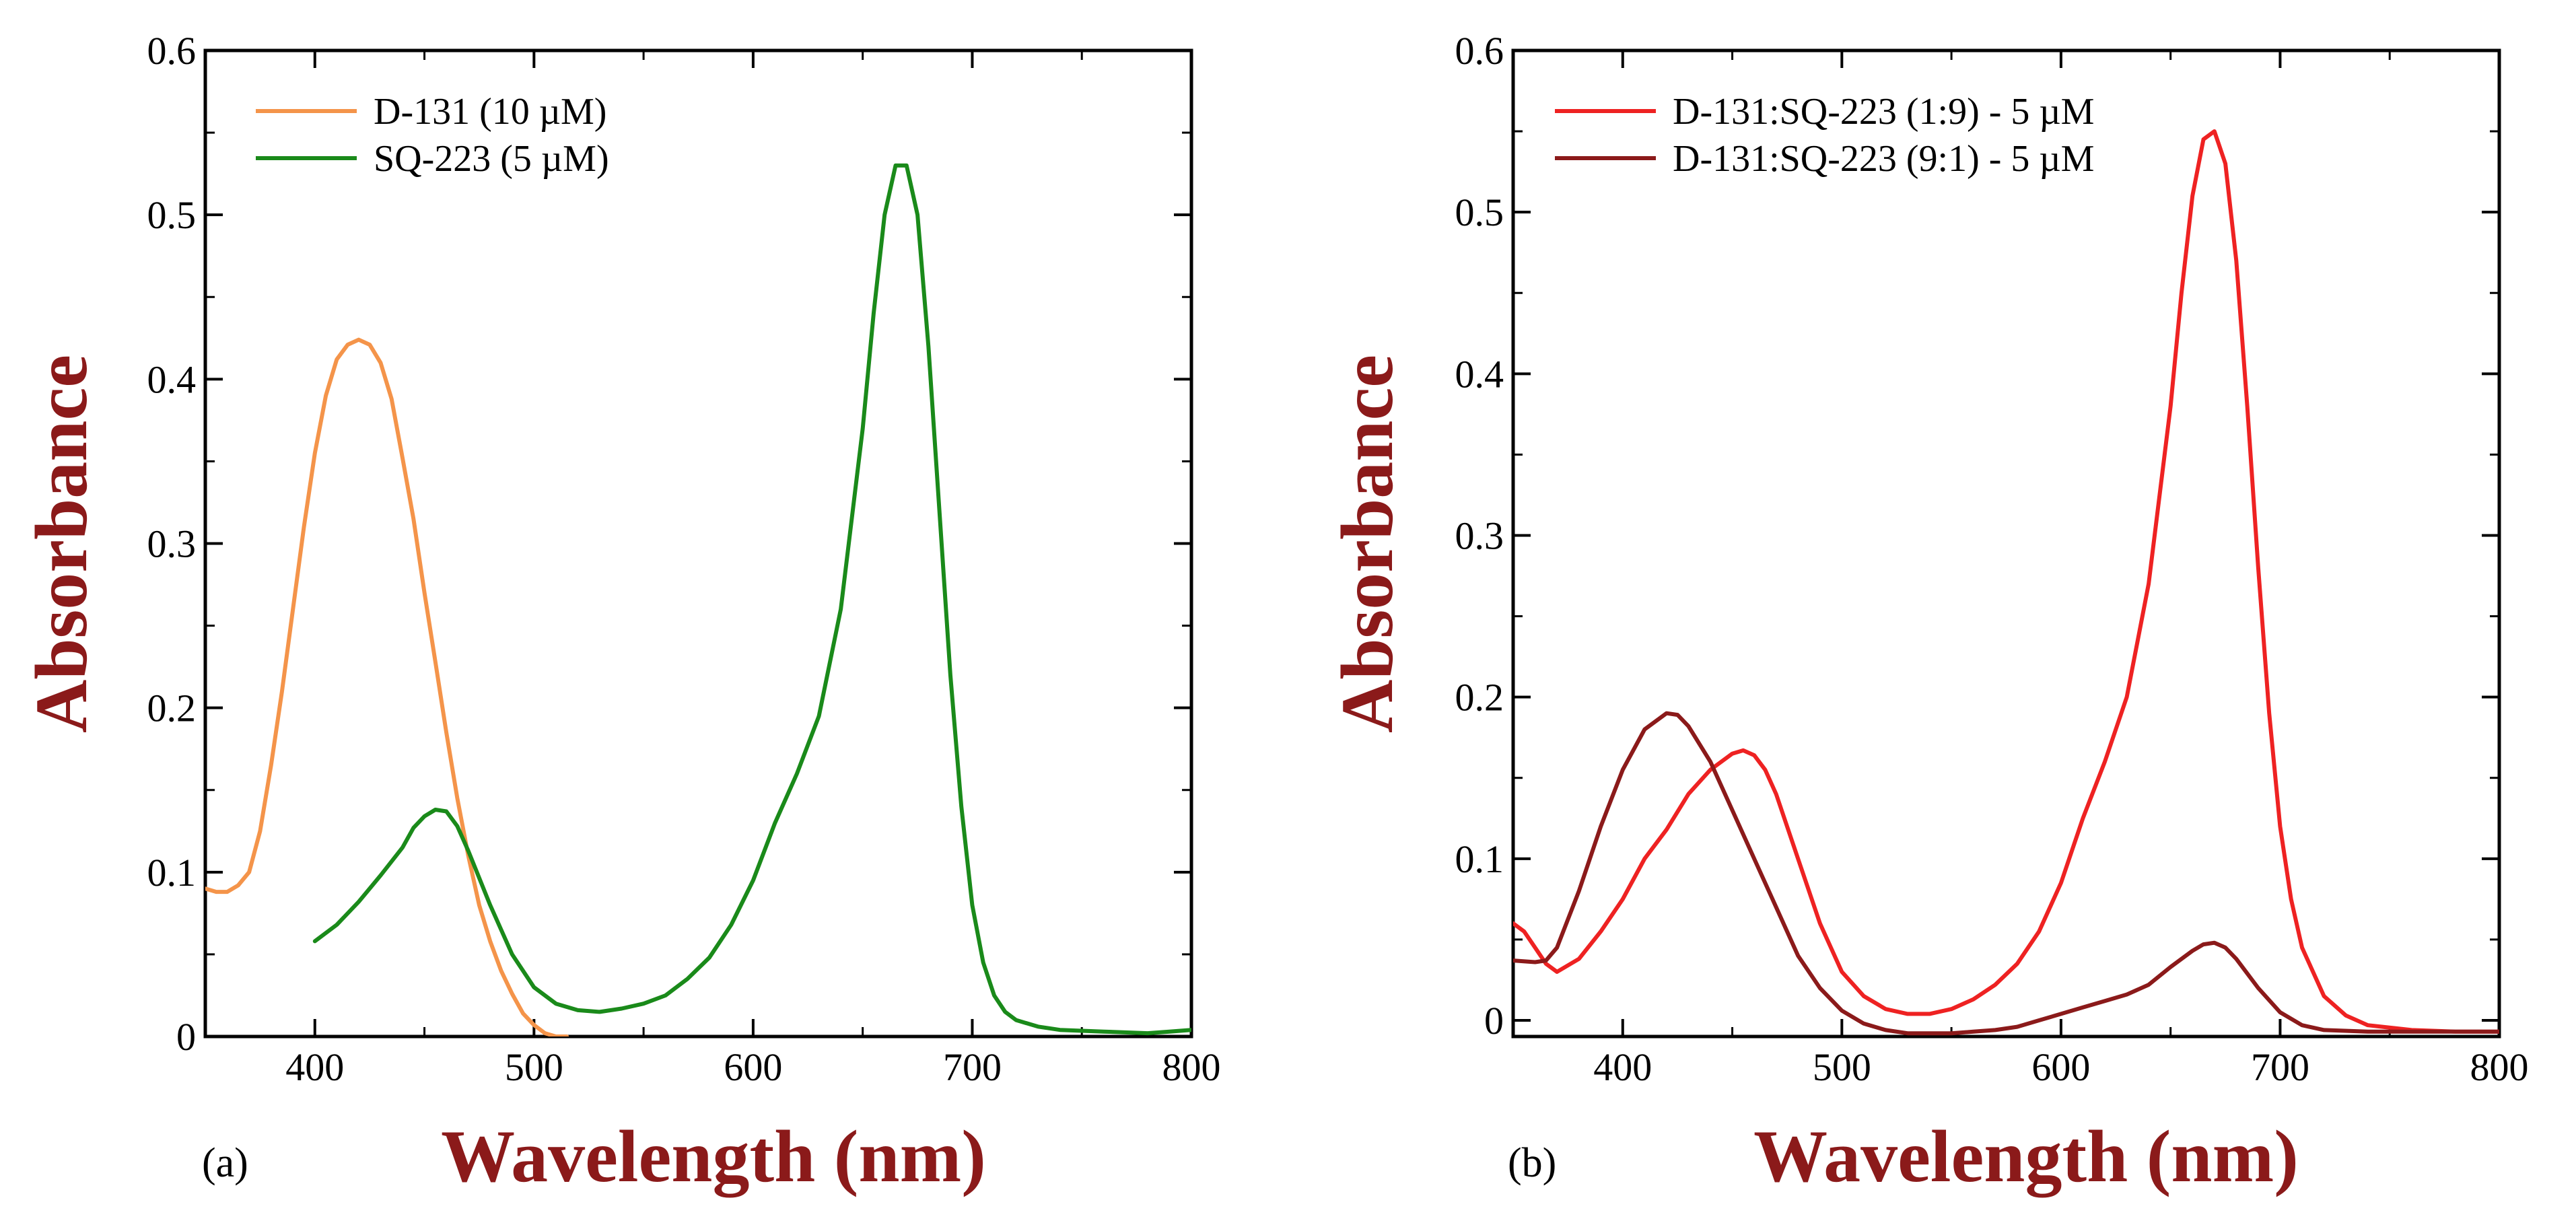 The height and width of the screenshot is (1229, 2576). What do you see at coordinates (491, 159) in the screenshot?
I see `legend-label: SQ-223 (5 µM)` at bounding box center [491, 159].